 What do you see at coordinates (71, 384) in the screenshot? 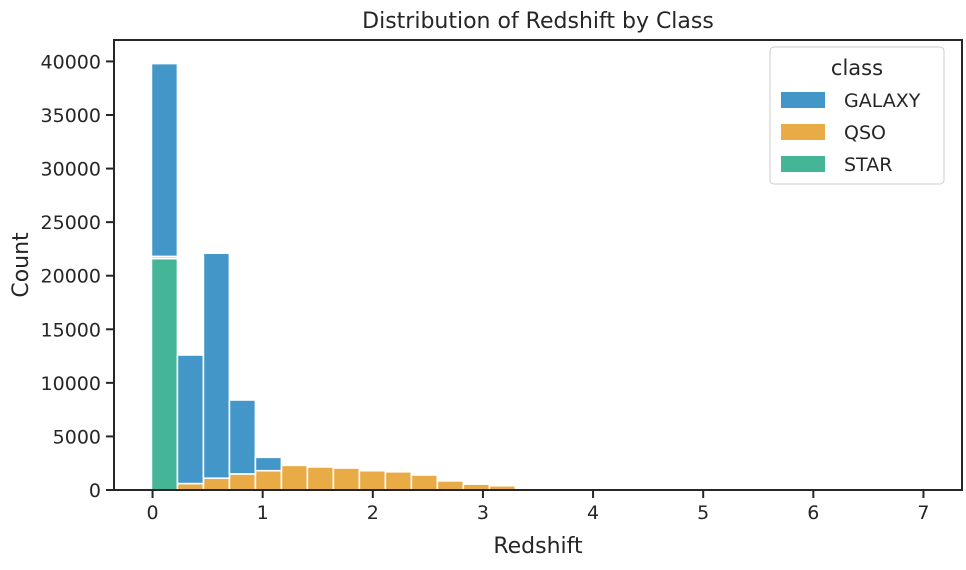
I see `y-tick-label: 10000` at bounding box center [71, 384].